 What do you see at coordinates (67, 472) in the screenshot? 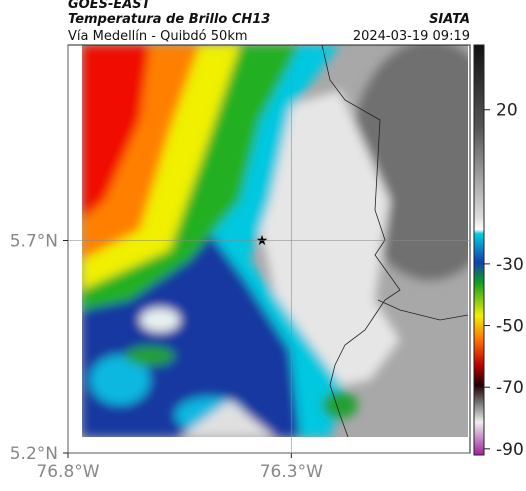
I see `x-tick-label: 76.8°W` at bounding box center [67, 472].